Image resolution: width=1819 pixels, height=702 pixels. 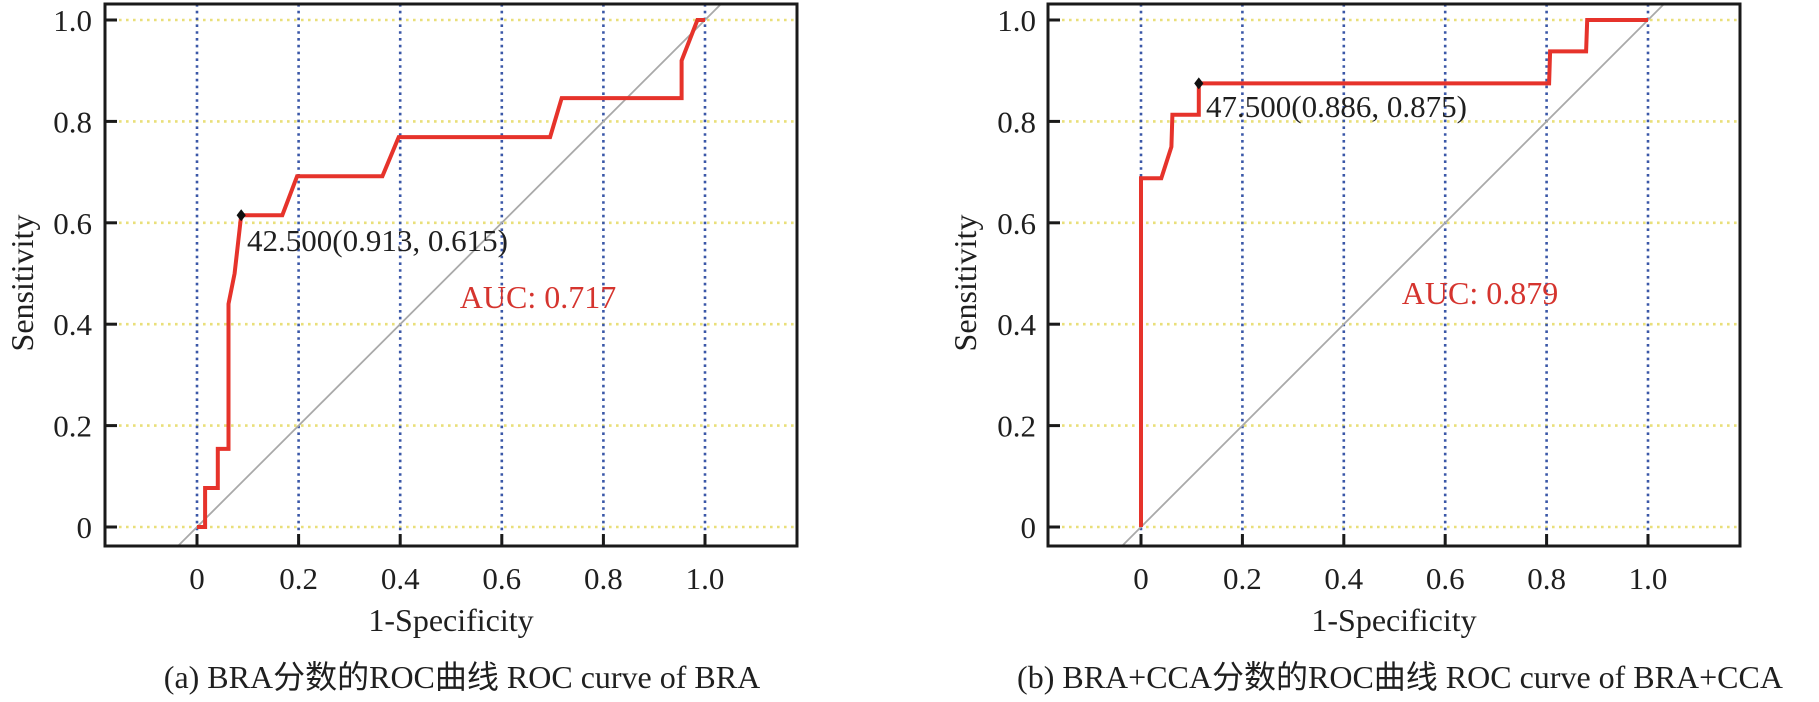 What do you see at coordinates (377, 240) in the screenshot?
I see `chart-a-threshold-annotation: 42.500(0.913, 0.615)` at bounding box center [377, 240].